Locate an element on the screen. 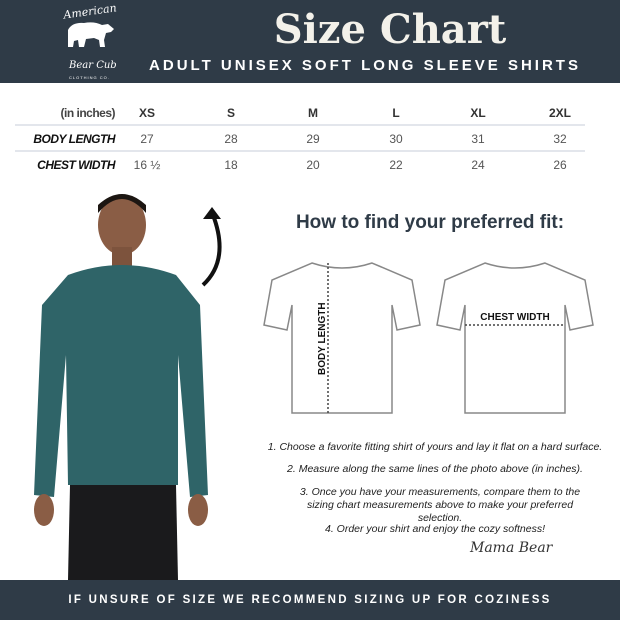 Image resolution: width=620 pixels, height=620 pixels. unit-label: (in inches) is located at coordinates (87, 113).